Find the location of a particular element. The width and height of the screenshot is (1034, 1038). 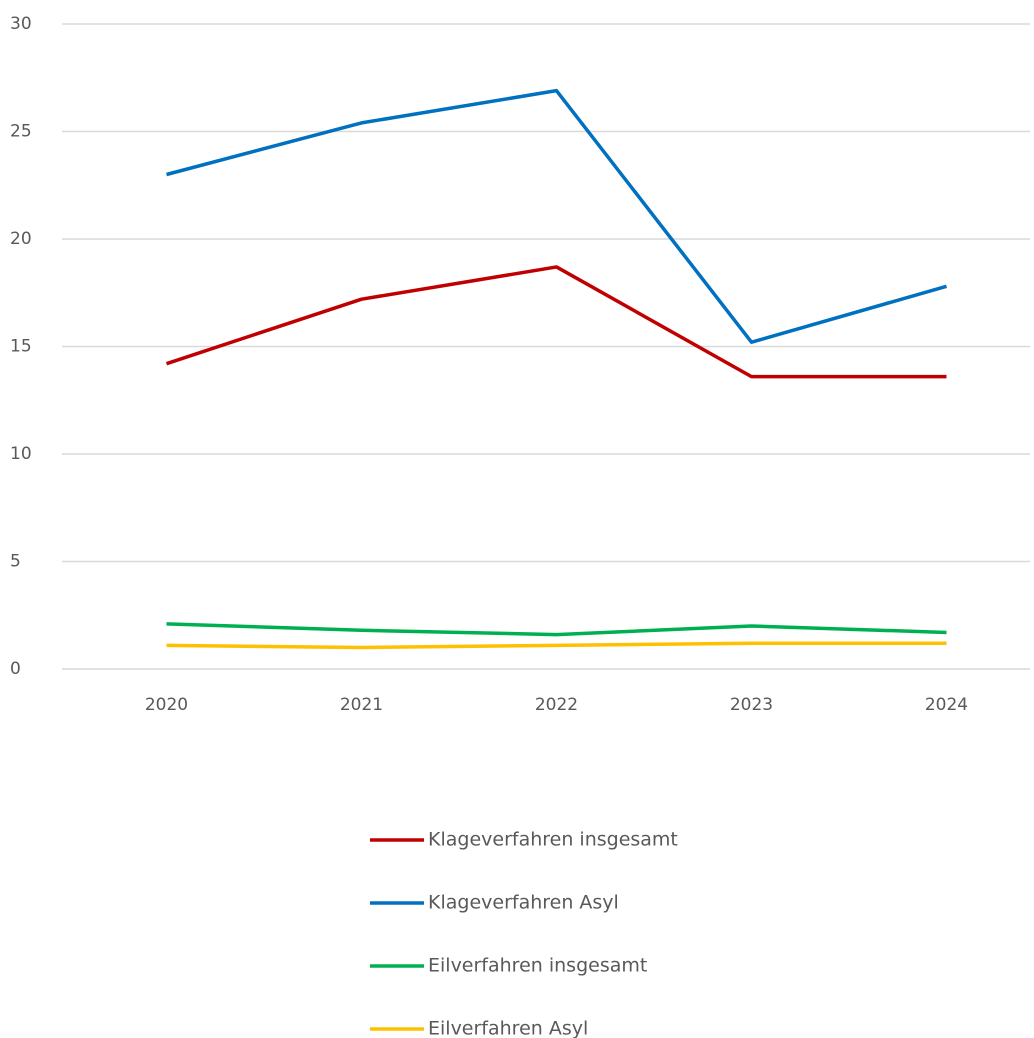

x-tick-label: 2023 is located at coordinates (751, 705).